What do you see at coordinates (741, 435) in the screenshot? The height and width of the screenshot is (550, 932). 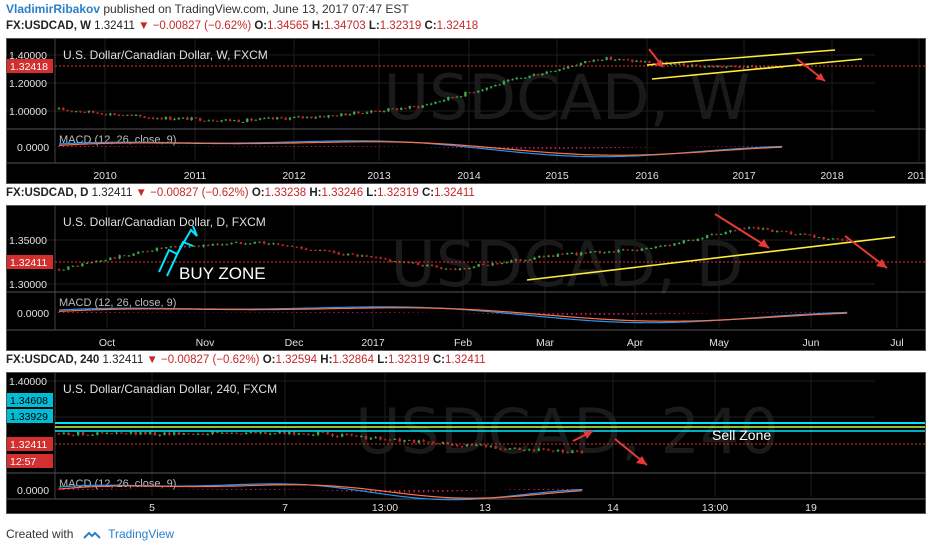 I see `sell-zone-label: Sell Zone` at bounding box center [741, 435].